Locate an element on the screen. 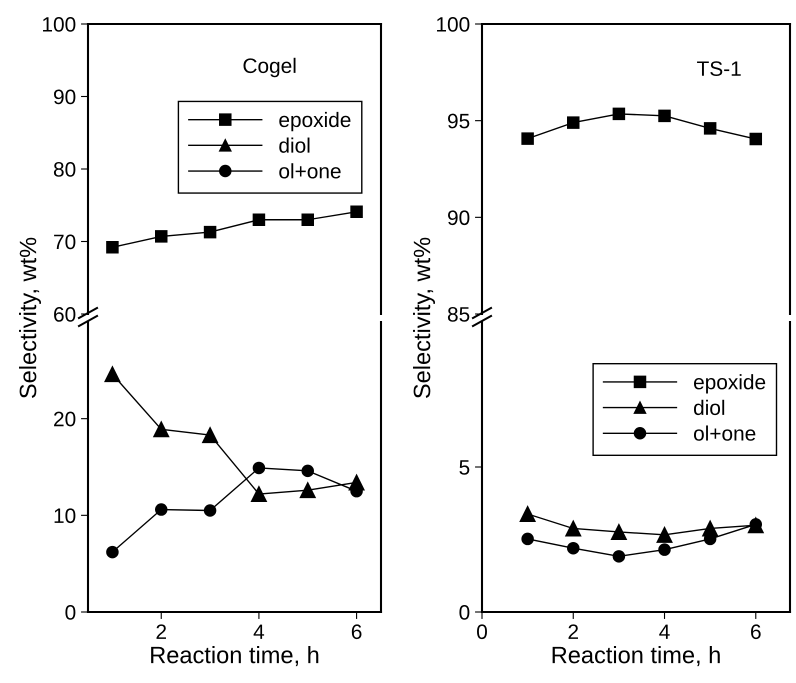 The height and width of the screenshot is (683, 796). y-tick-label: 95 is located at coordinates (459, 121).